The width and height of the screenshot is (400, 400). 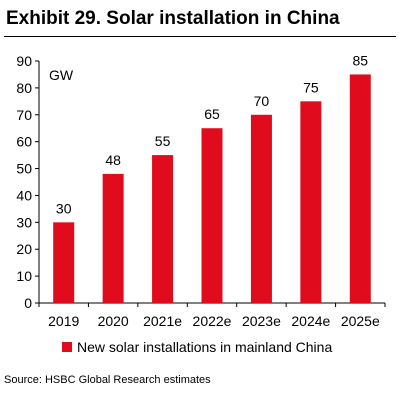 What do you see at coordinates (63, 321) in the screenshot?
I see `x-tick-label: 2019` at bounding box center [63, 321].